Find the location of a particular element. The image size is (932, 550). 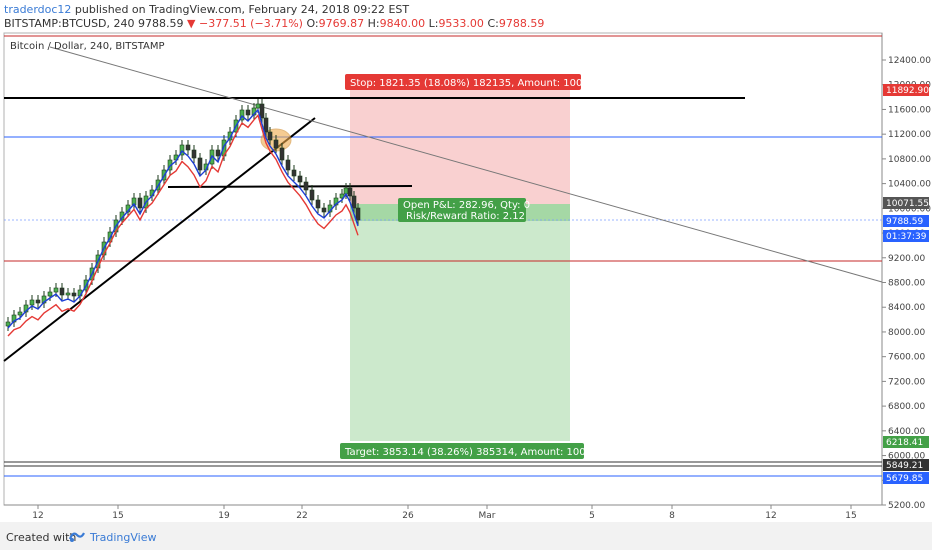

close-label: C: is located at coordinates (493, 23).